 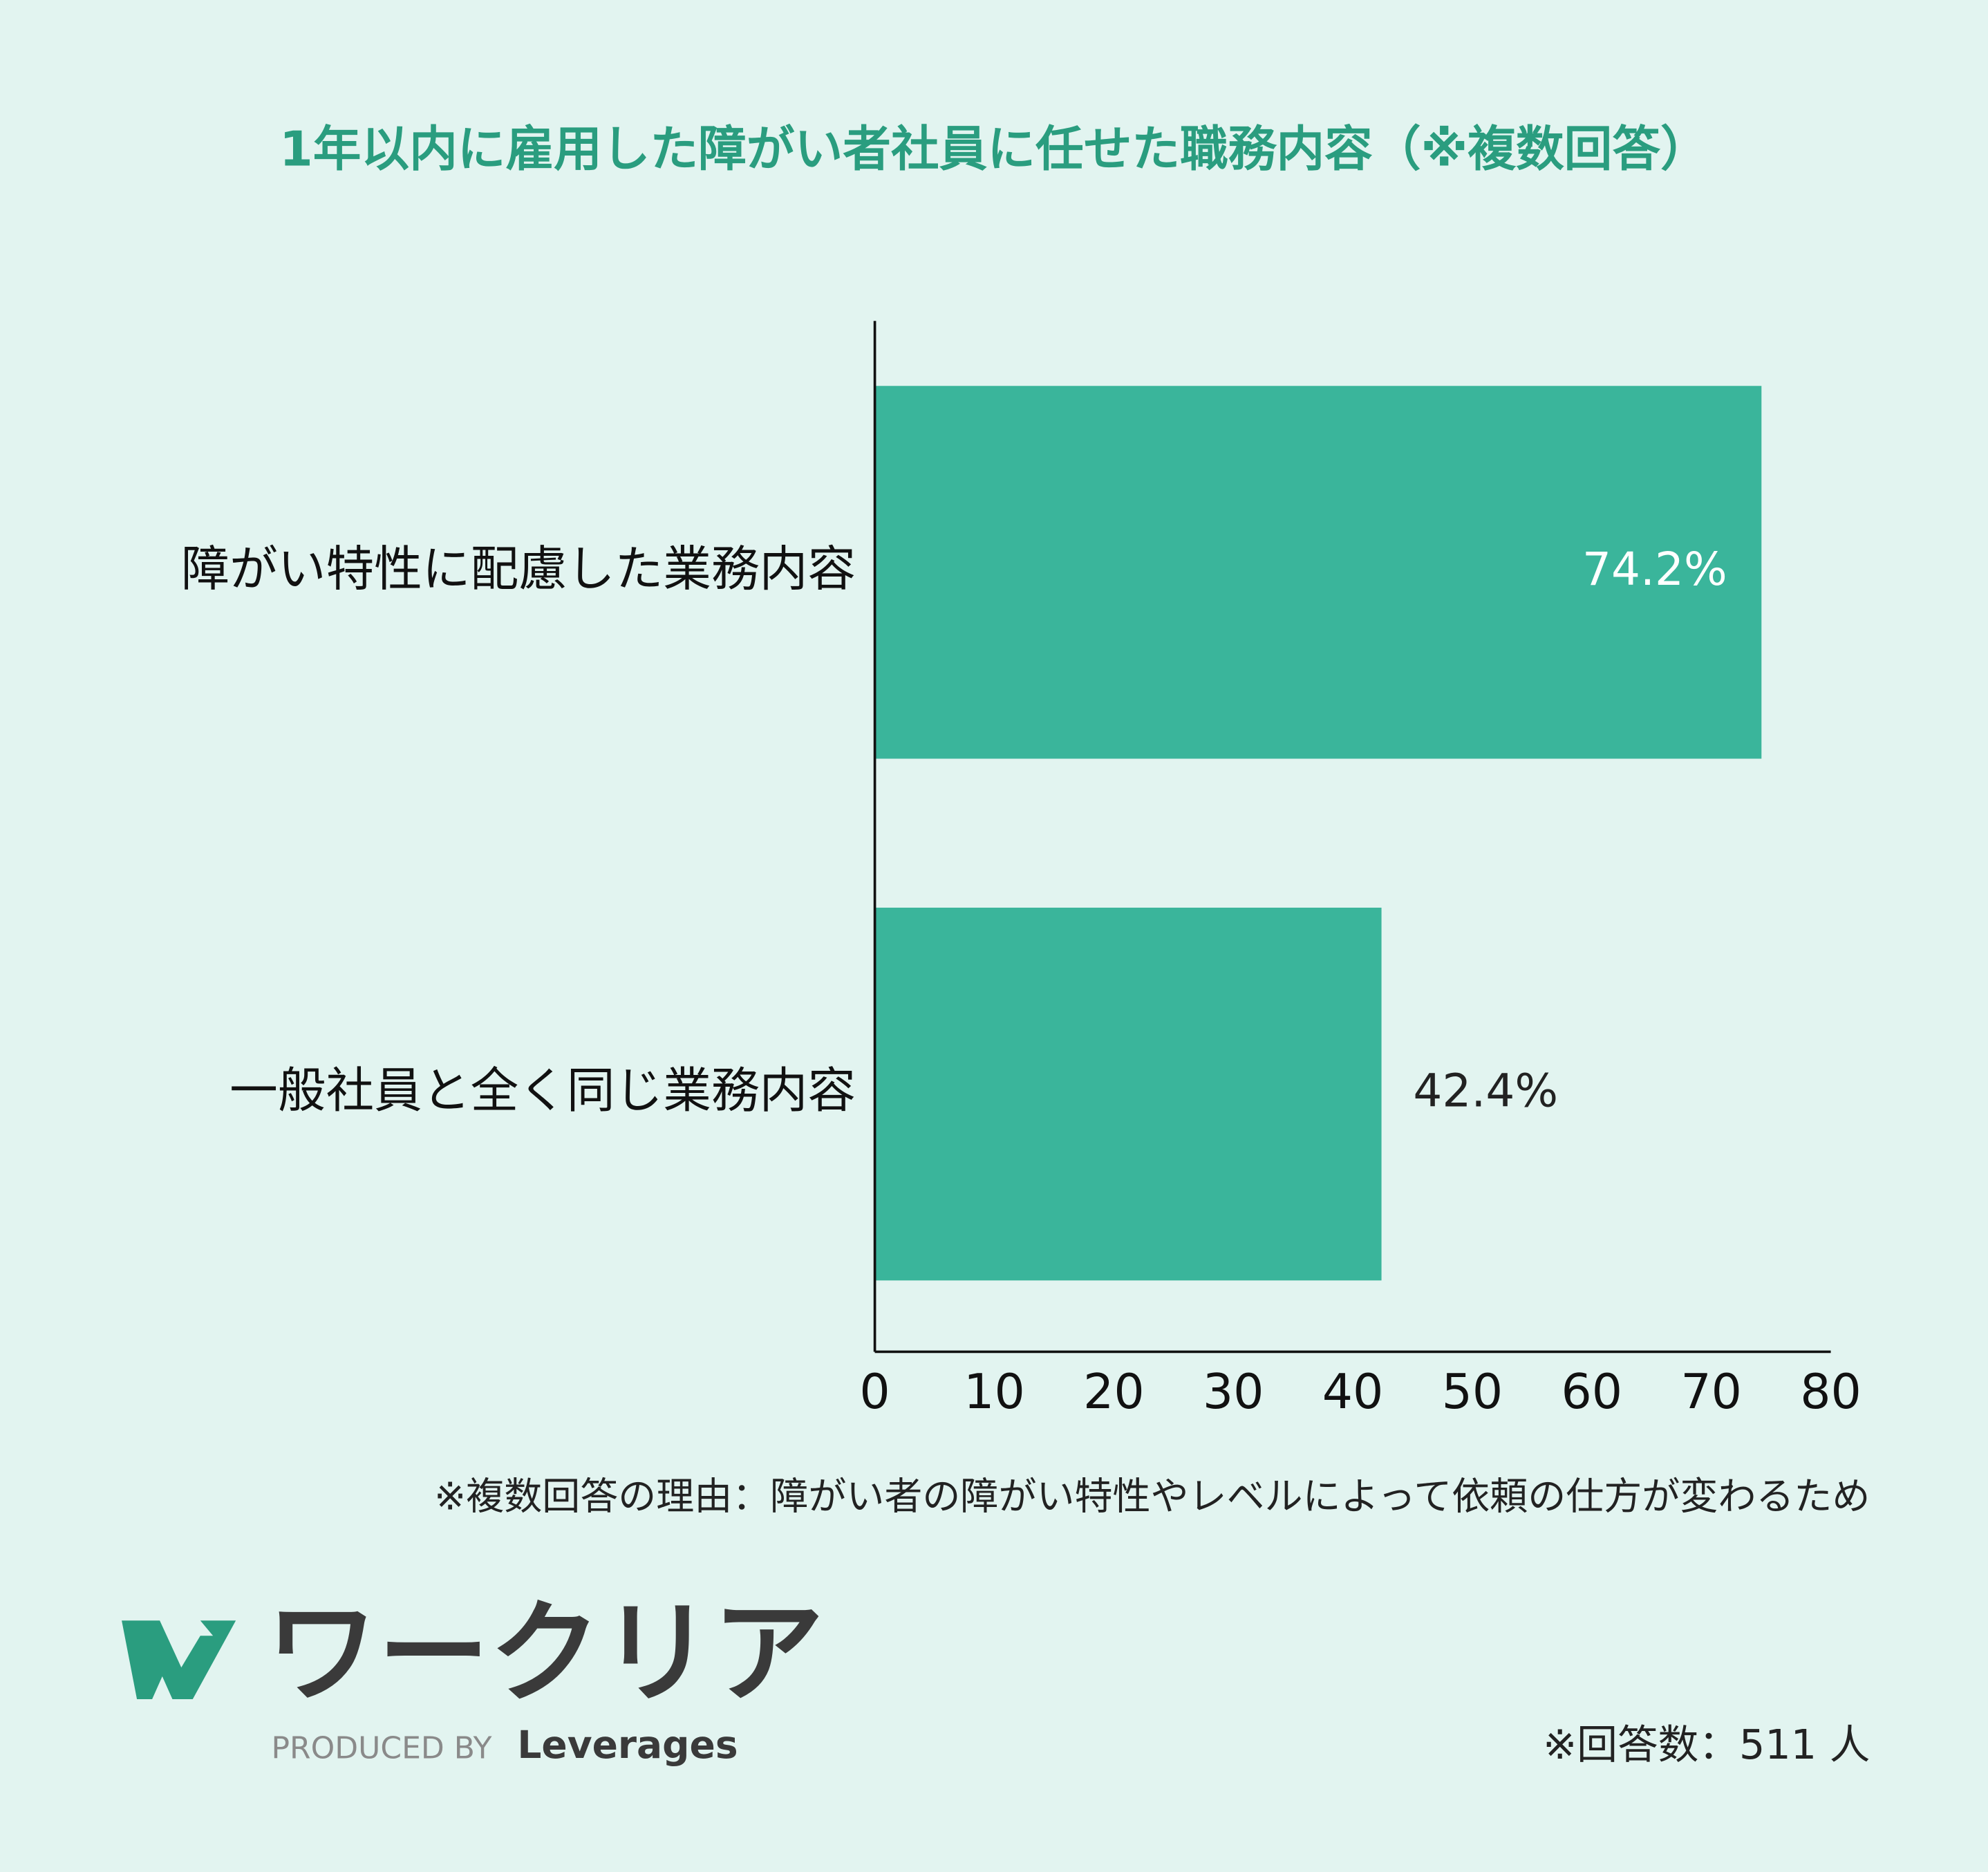 What do you see at coordinates (1831, 1392) in the screenshot?
I see `x-tick-label: 80` at bounding box center [1831, 1392].